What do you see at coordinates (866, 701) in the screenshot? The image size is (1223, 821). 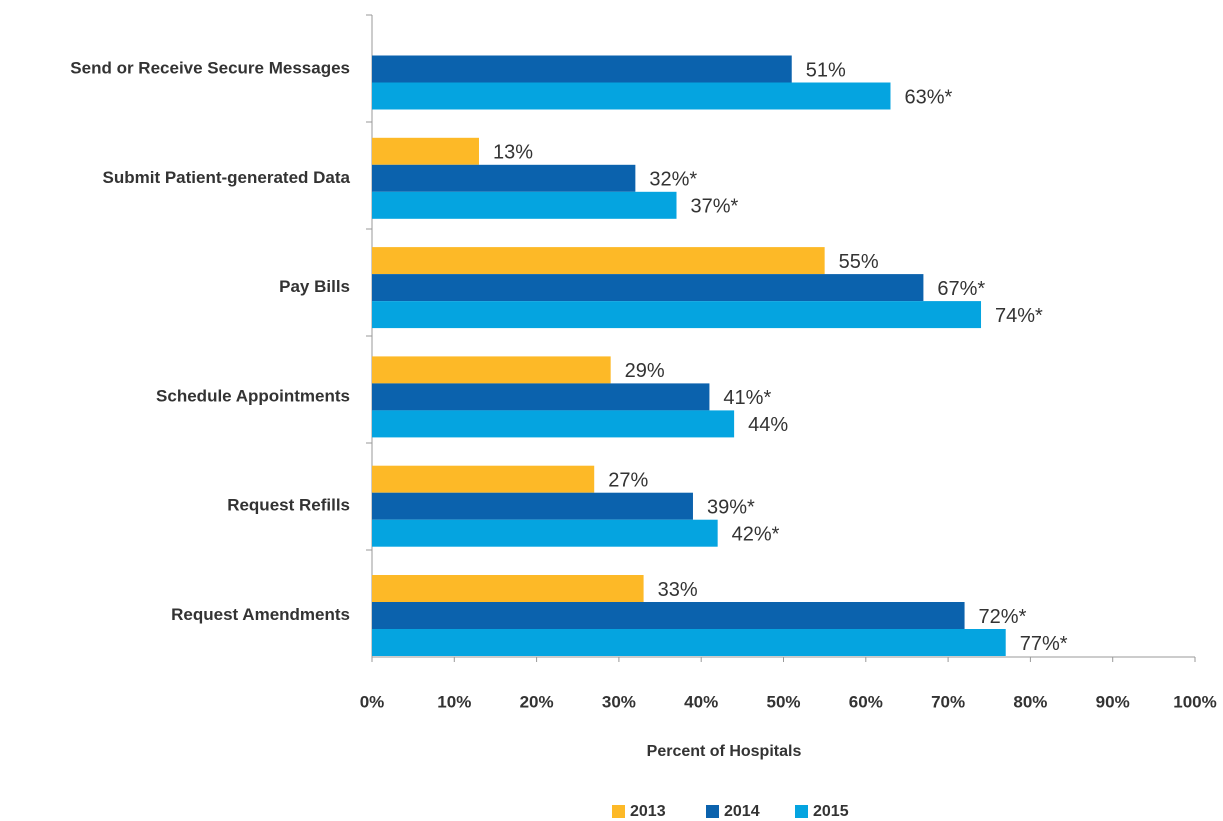 I see `x-tick-label: 60%` at bounding box center [866, 701].